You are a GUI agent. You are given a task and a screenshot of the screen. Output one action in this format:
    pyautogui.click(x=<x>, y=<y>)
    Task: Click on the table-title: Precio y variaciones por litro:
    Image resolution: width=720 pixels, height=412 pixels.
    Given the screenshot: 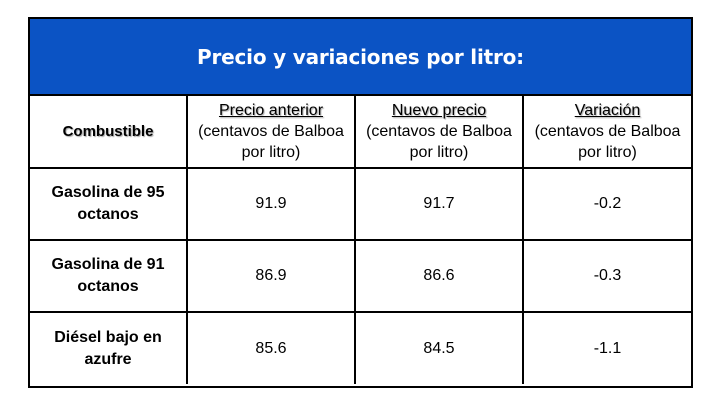 What is the action you would take?
    pyautogui.click(x=360, y=56)
    